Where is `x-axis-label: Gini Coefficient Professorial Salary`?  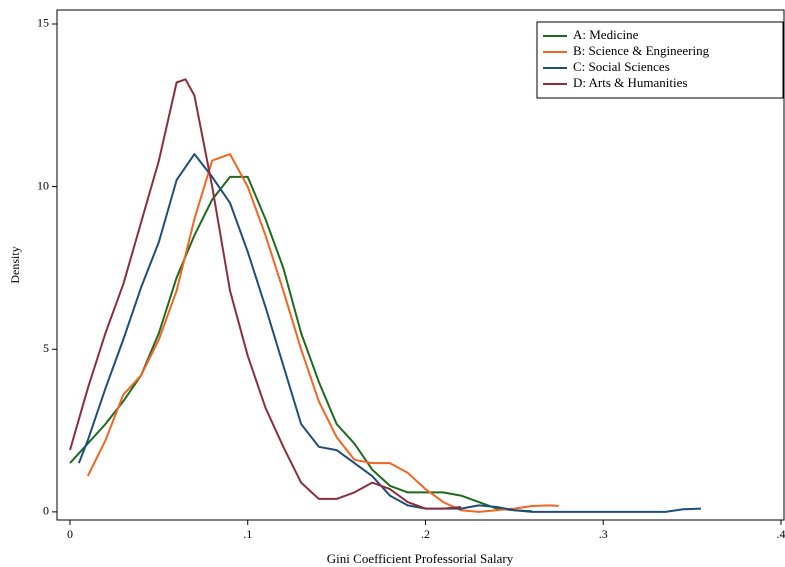
x-axis-label: Gini Coefficient Professorial Salary is located at coordinates (420, 558).